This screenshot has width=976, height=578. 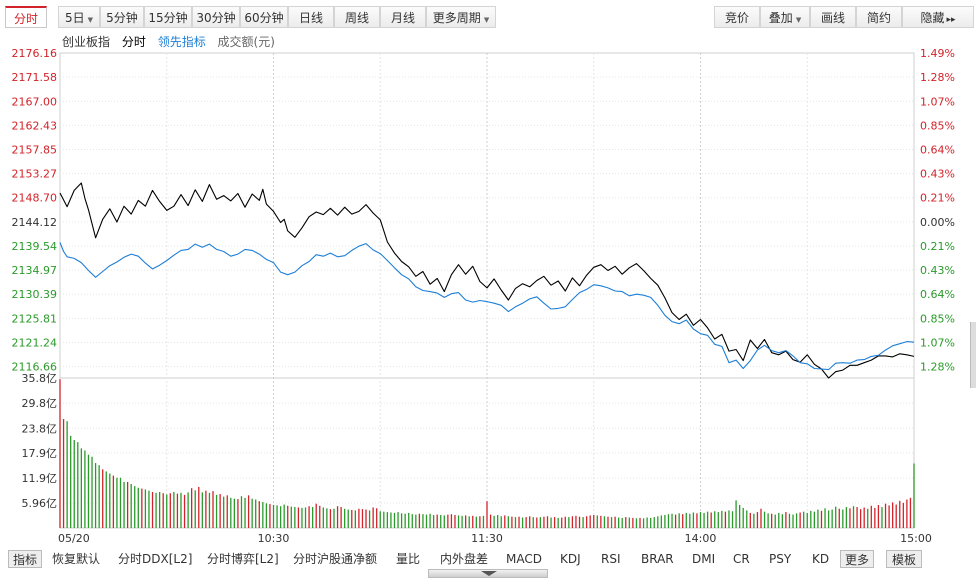 I want to click on indicator-brar: BRAR, so click(x=657, y=559).